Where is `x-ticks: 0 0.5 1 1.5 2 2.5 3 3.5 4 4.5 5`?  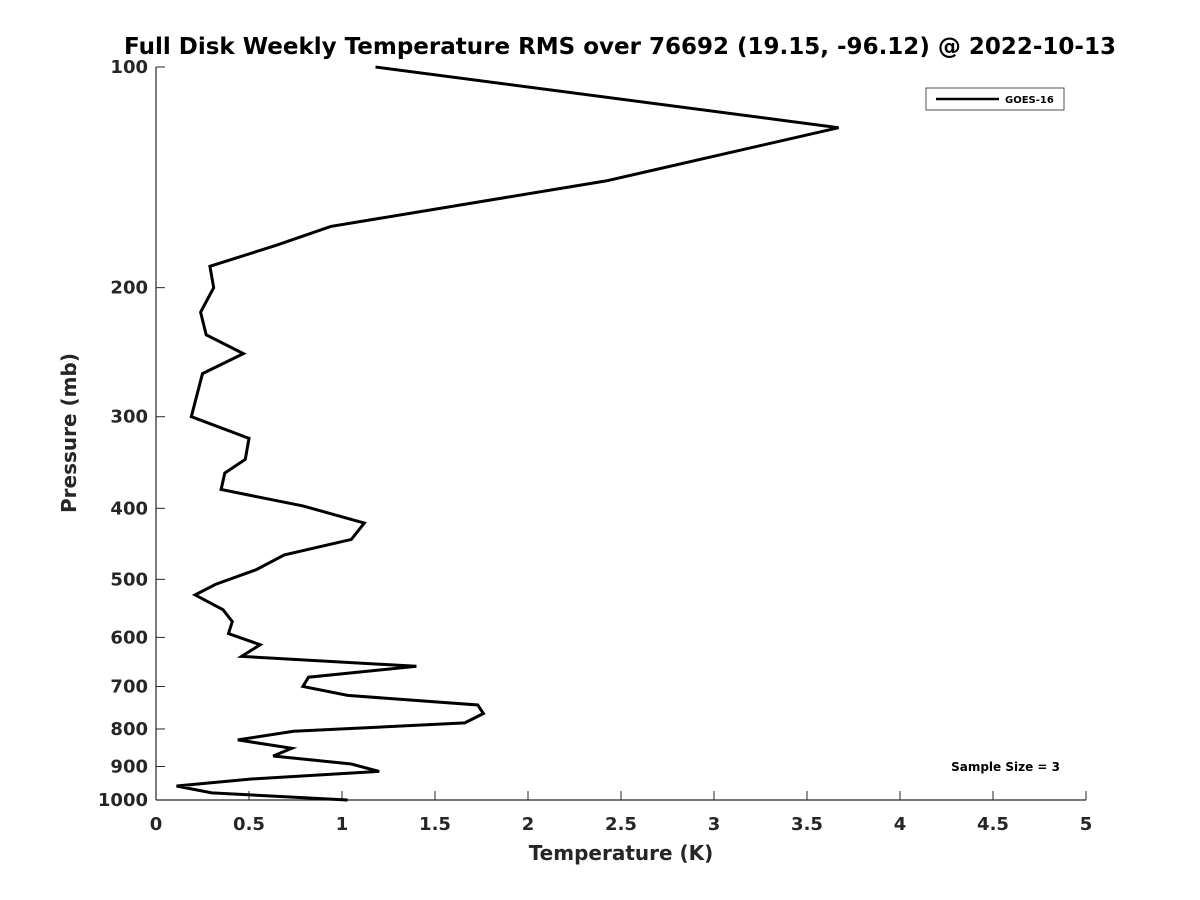 x-ticks: 0 0.5 1 1.5 2 2.5 3 3.5 4 4.5 5 is located at coordinates (621, 813).